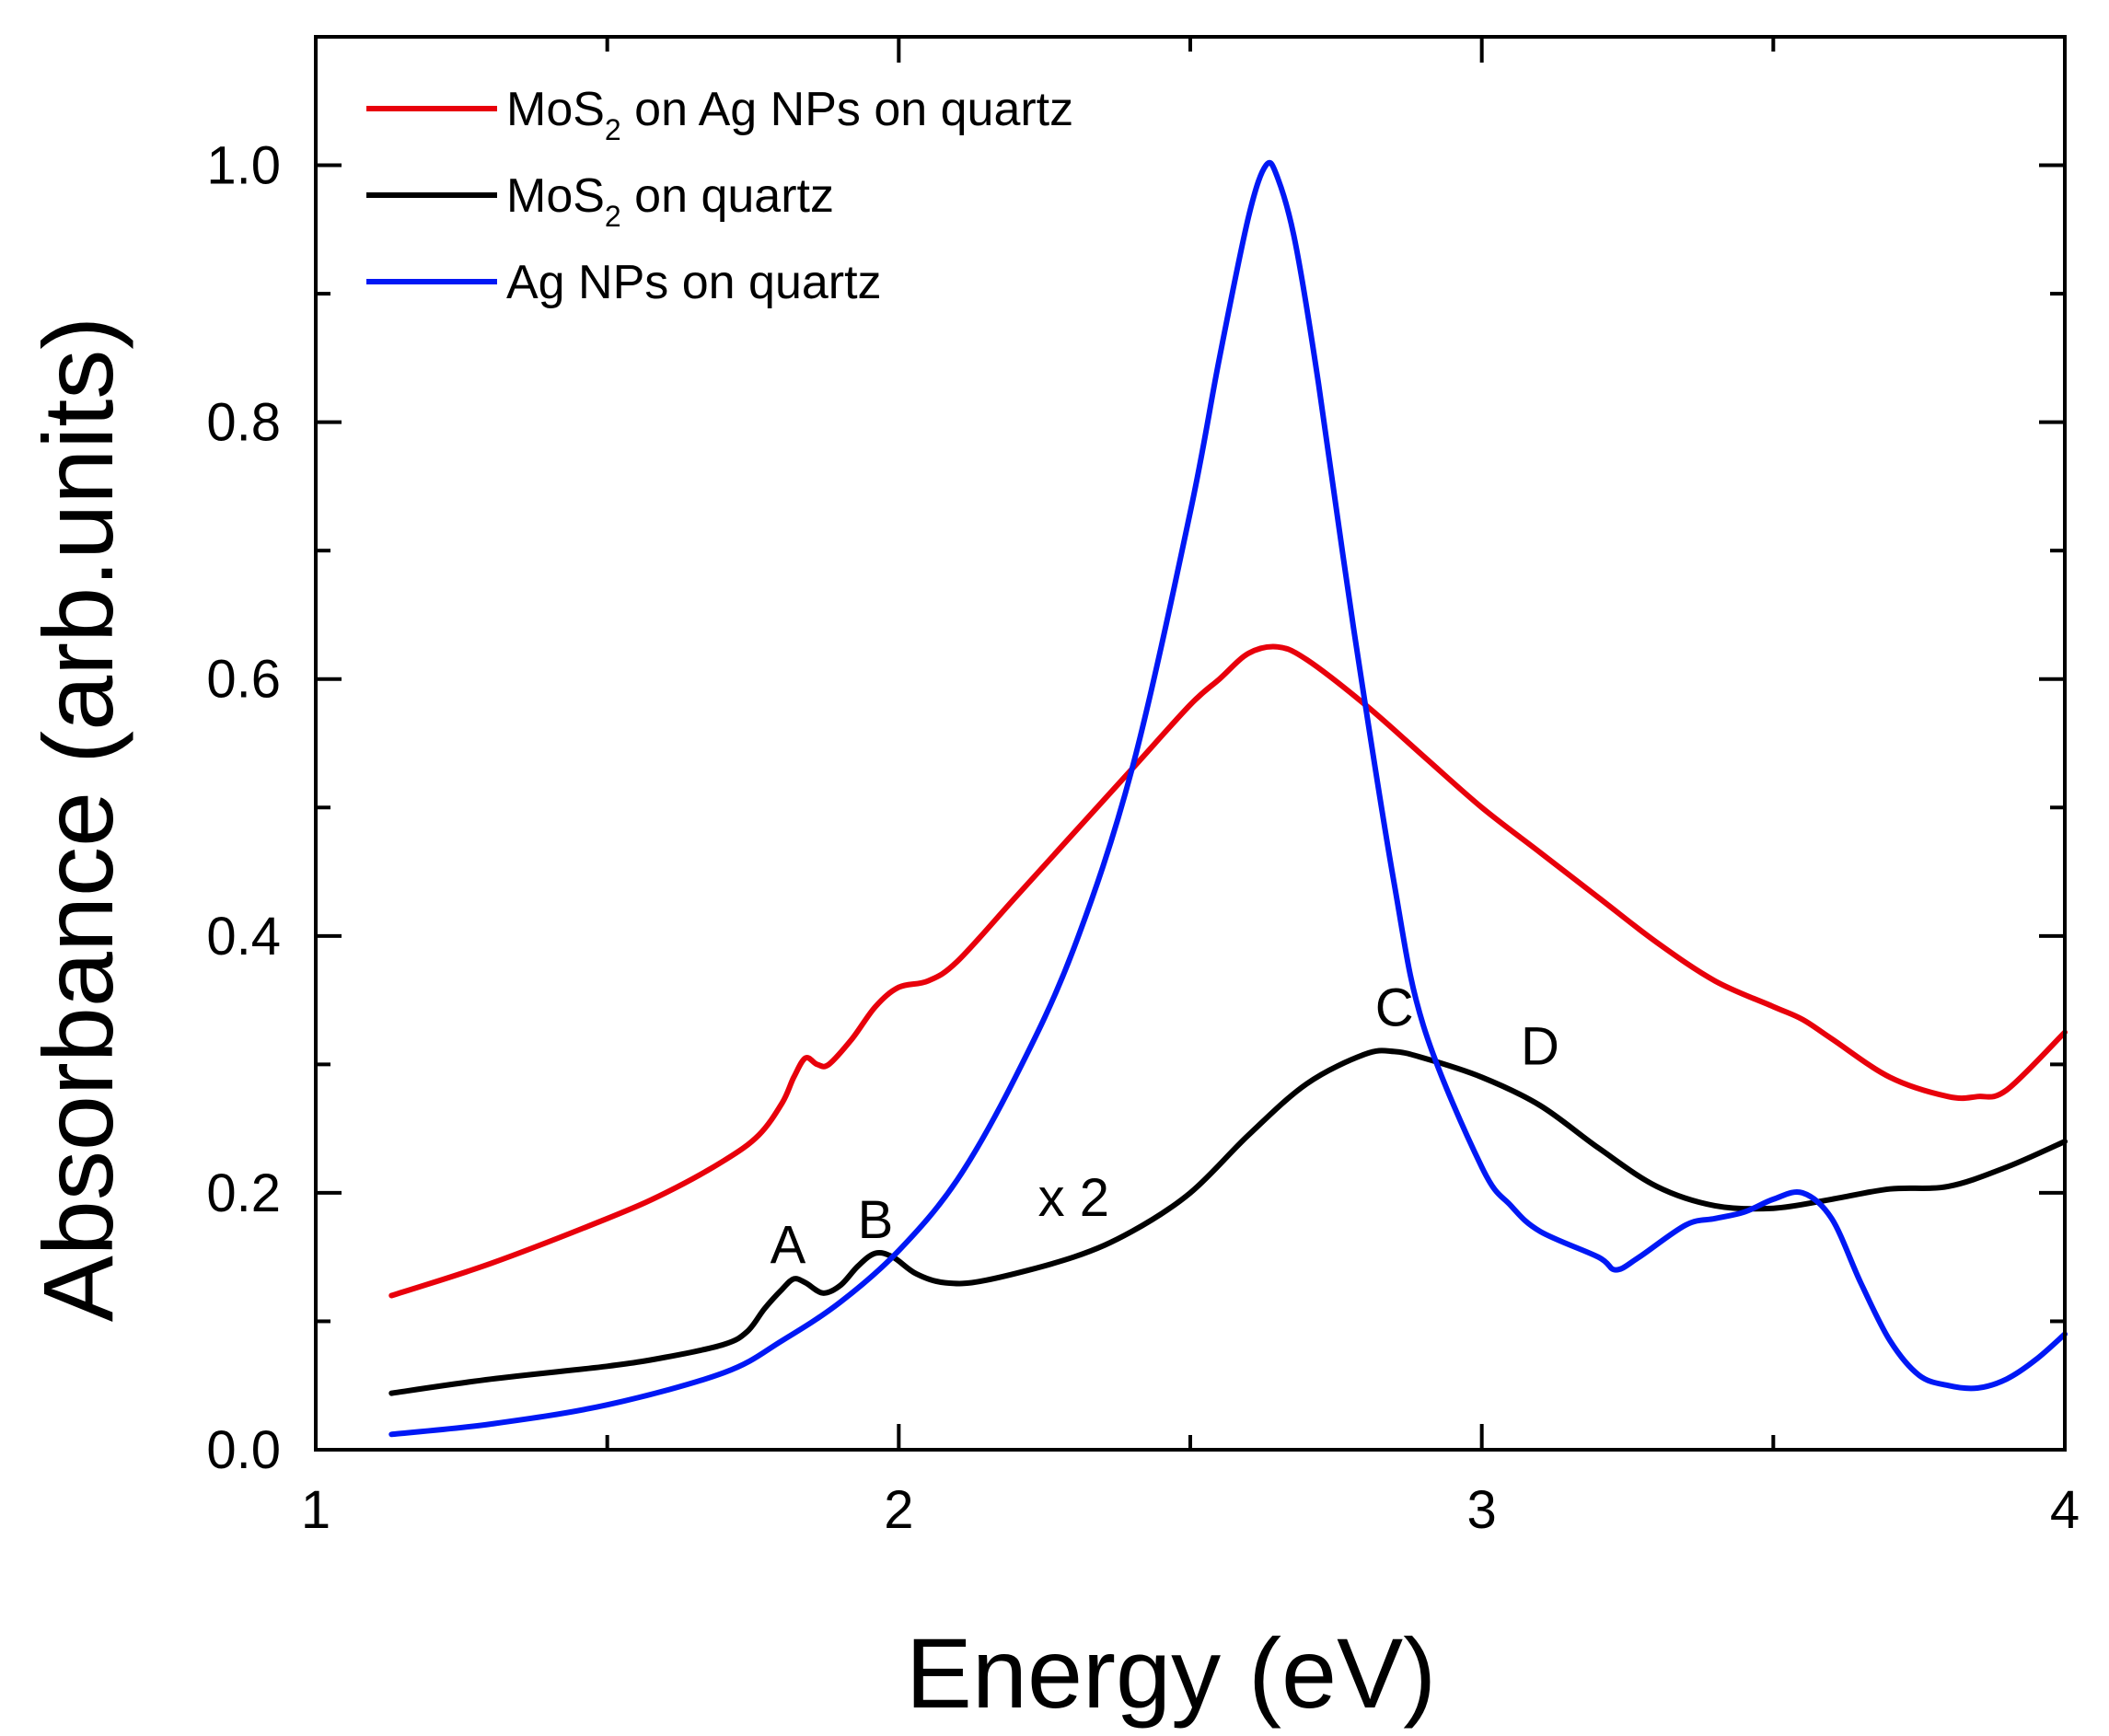  I want to click on legend-label-0: MoS2 on Ag NPs on quartz, so click(790, 114).